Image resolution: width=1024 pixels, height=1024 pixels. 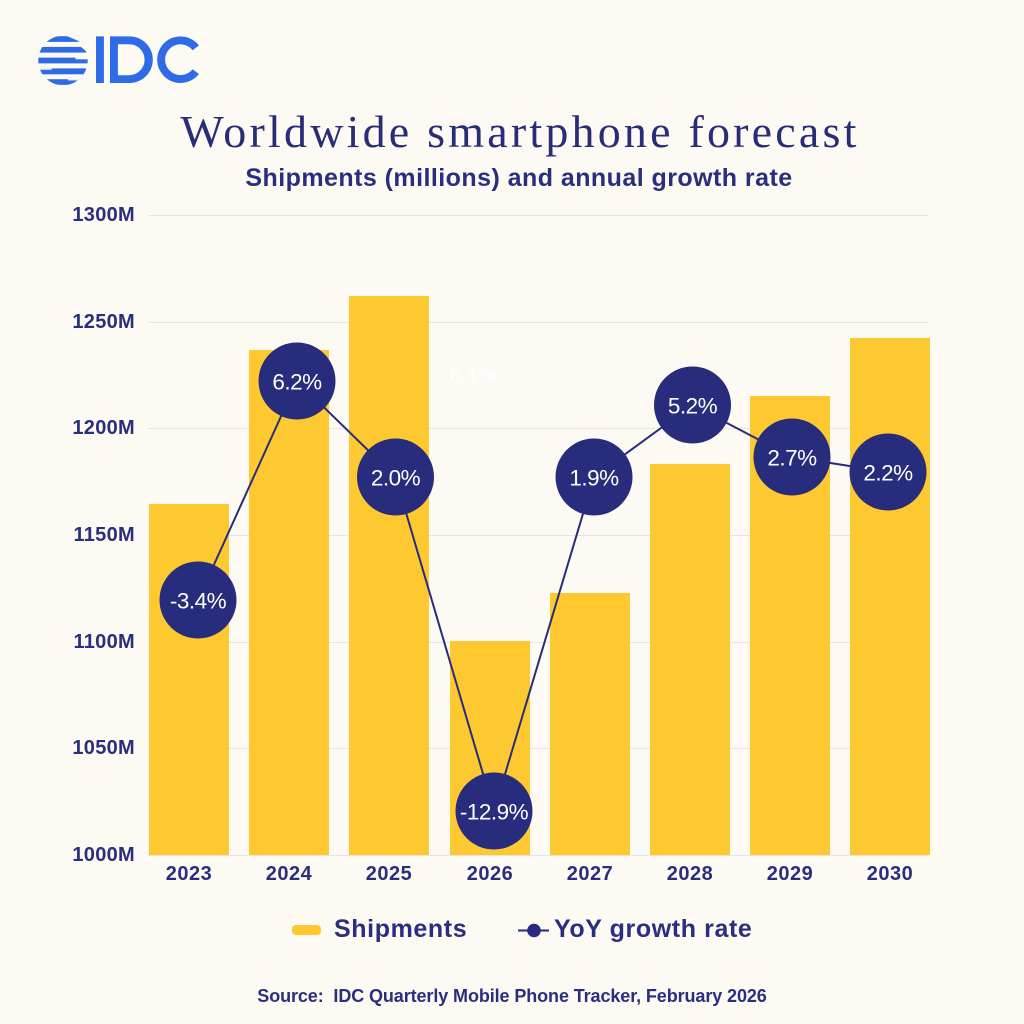 What do you see at coordinates (494, 812) in the screenshot?
I see `svg-text: -12.9%` at bounding box center [494, 812].